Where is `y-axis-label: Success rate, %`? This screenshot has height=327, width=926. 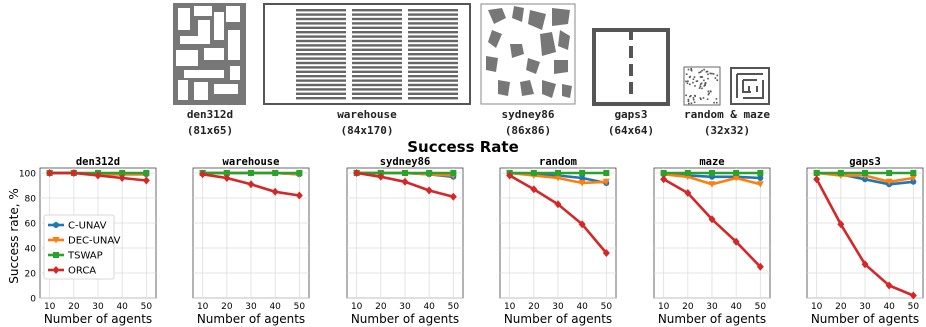 y-axis-label: Success rate, % is located at coordinates (14, 236).